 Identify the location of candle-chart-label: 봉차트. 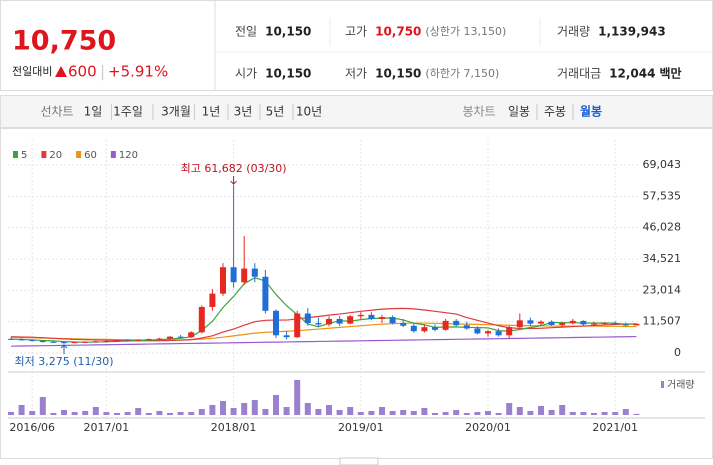
(478, 112).